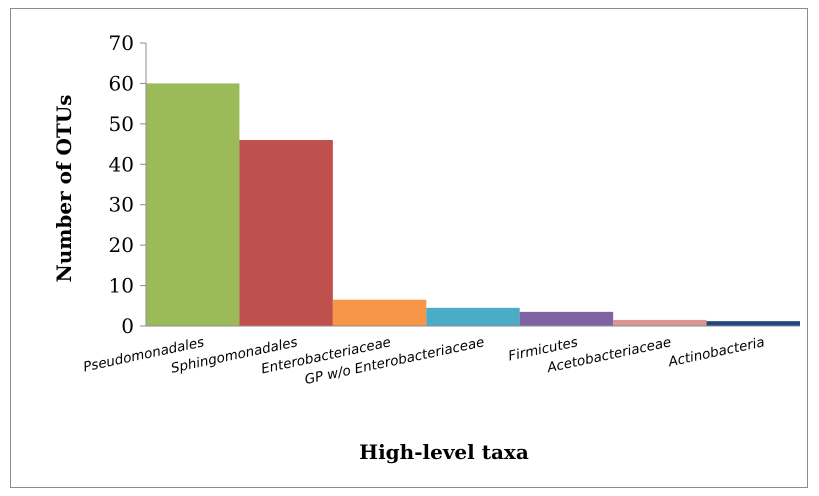  I want to click on y-tick-label: 60, so click(121, 83).